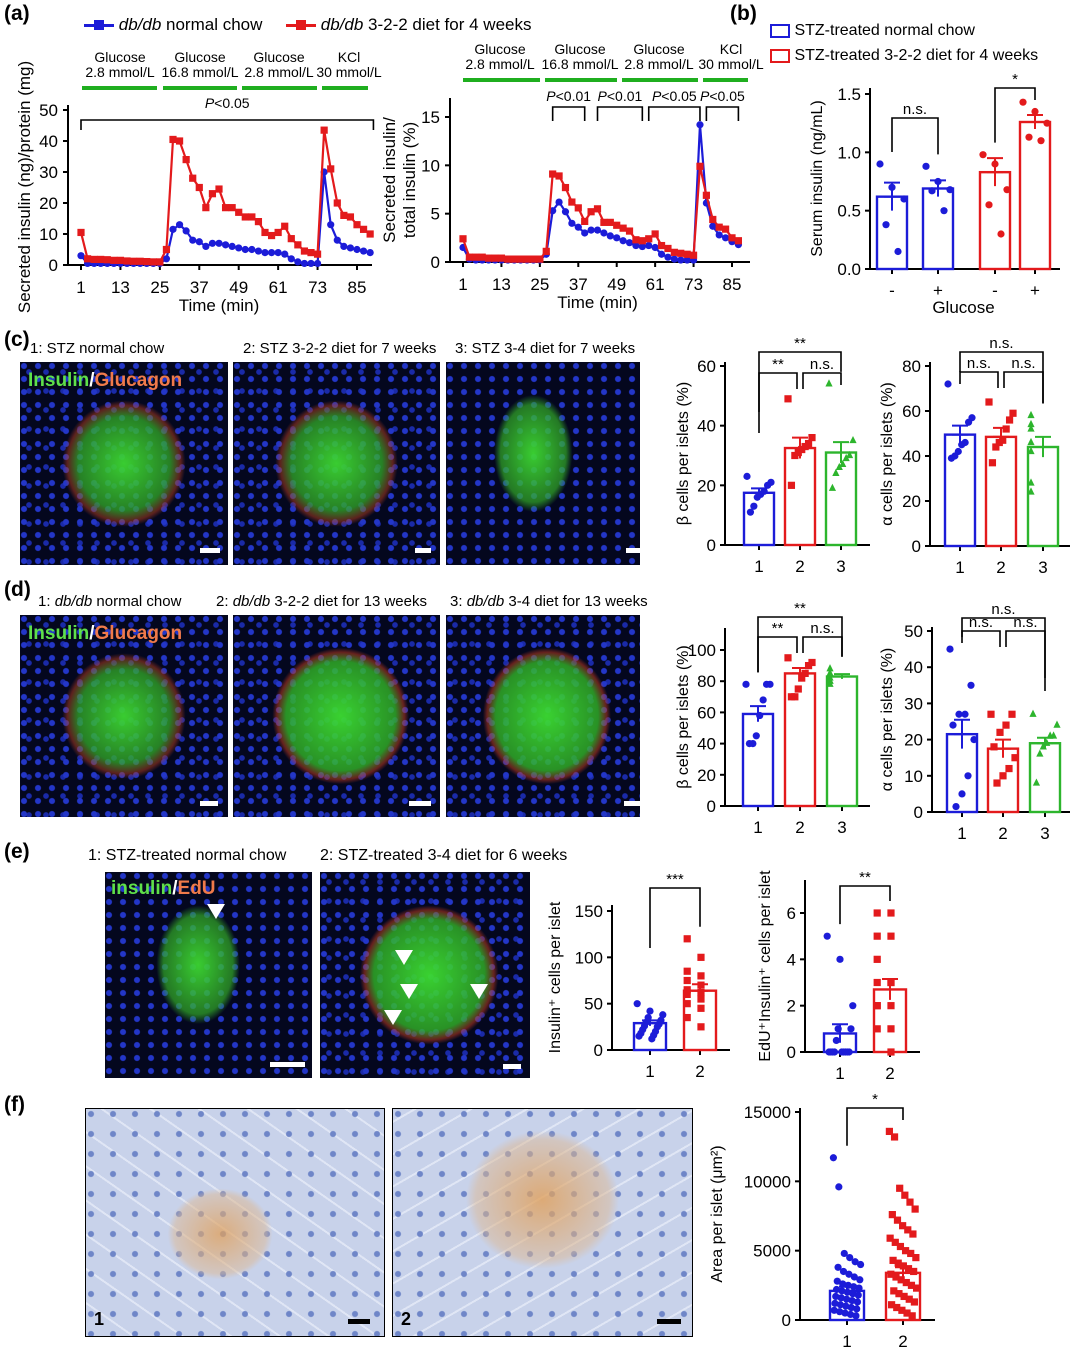 This screenshot has width=1080, height=1350. What do you see at coordinates (173, 25) in the screenshot?
I see `legend-a-blue: db/db normal chow` at bounding box center [173, 25].